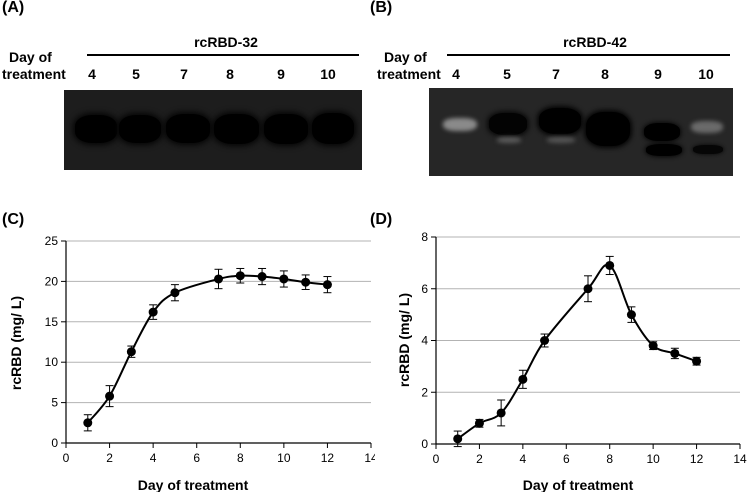  Describe the element at coordinates (219, 458) in the screenshot. I see `chart-c-x-tick-labels: 0 2 4 6 8 10 12 14` at that location.